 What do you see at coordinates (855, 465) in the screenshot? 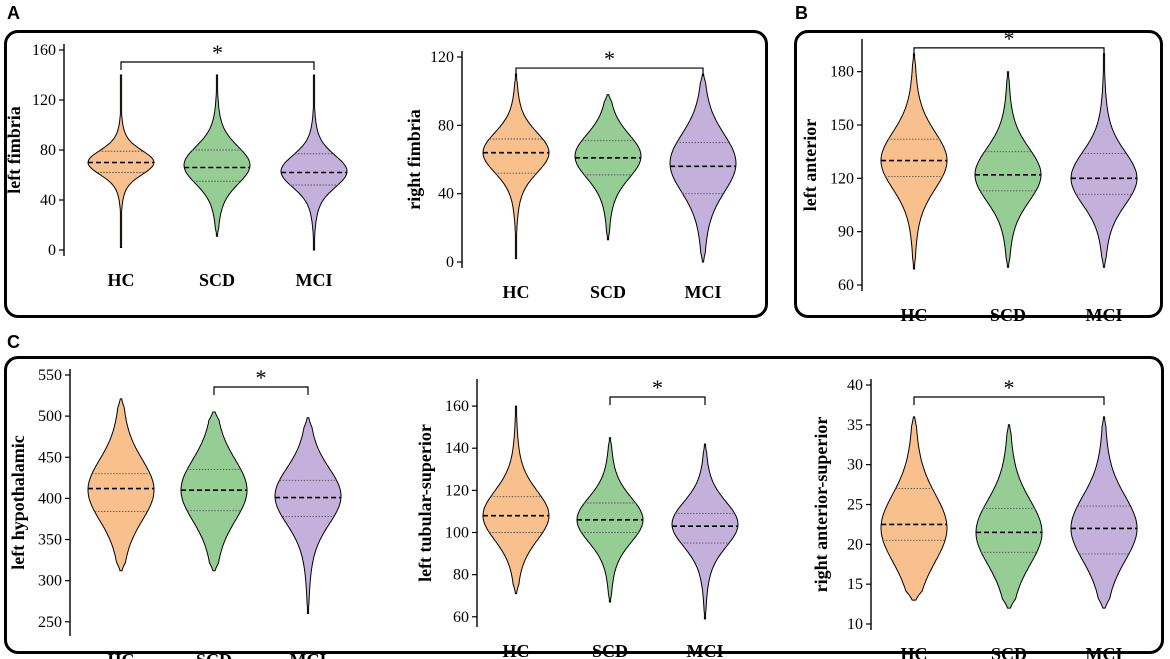
I see `y-tick-label: 30` at bounding box center [855, 465].